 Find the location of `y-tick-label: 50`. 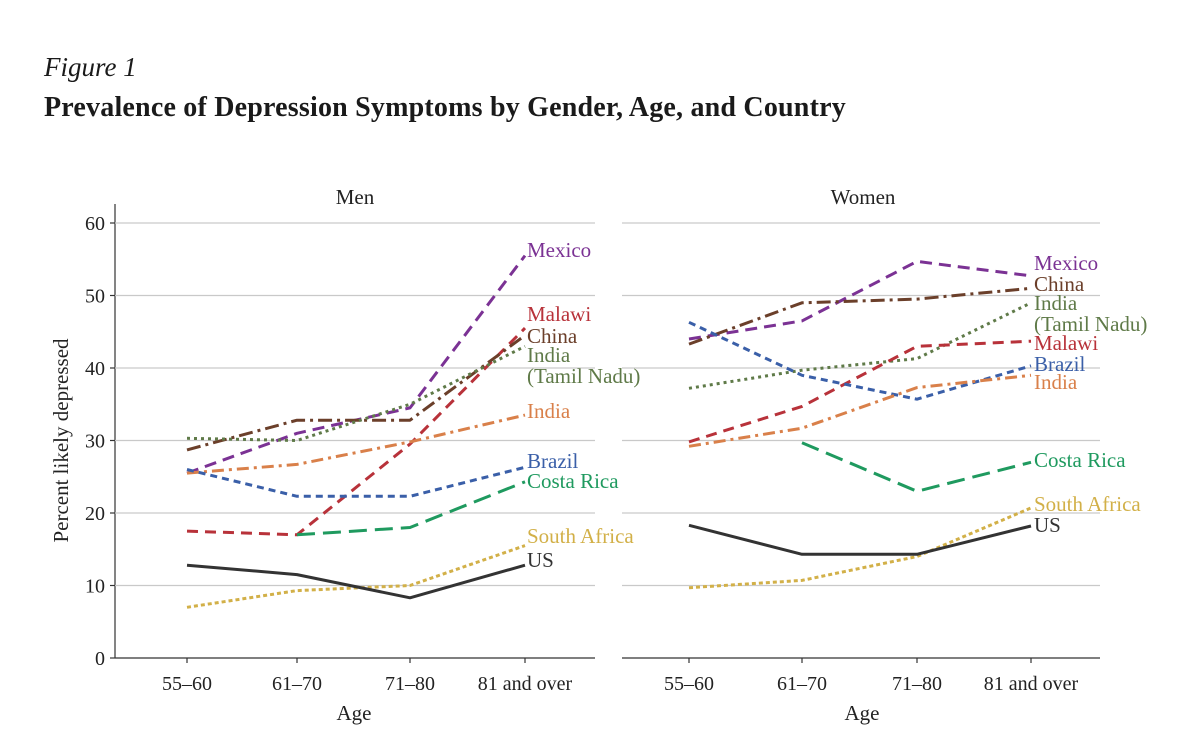

y-tick-label: 50 is located at coordinates (95, 297).